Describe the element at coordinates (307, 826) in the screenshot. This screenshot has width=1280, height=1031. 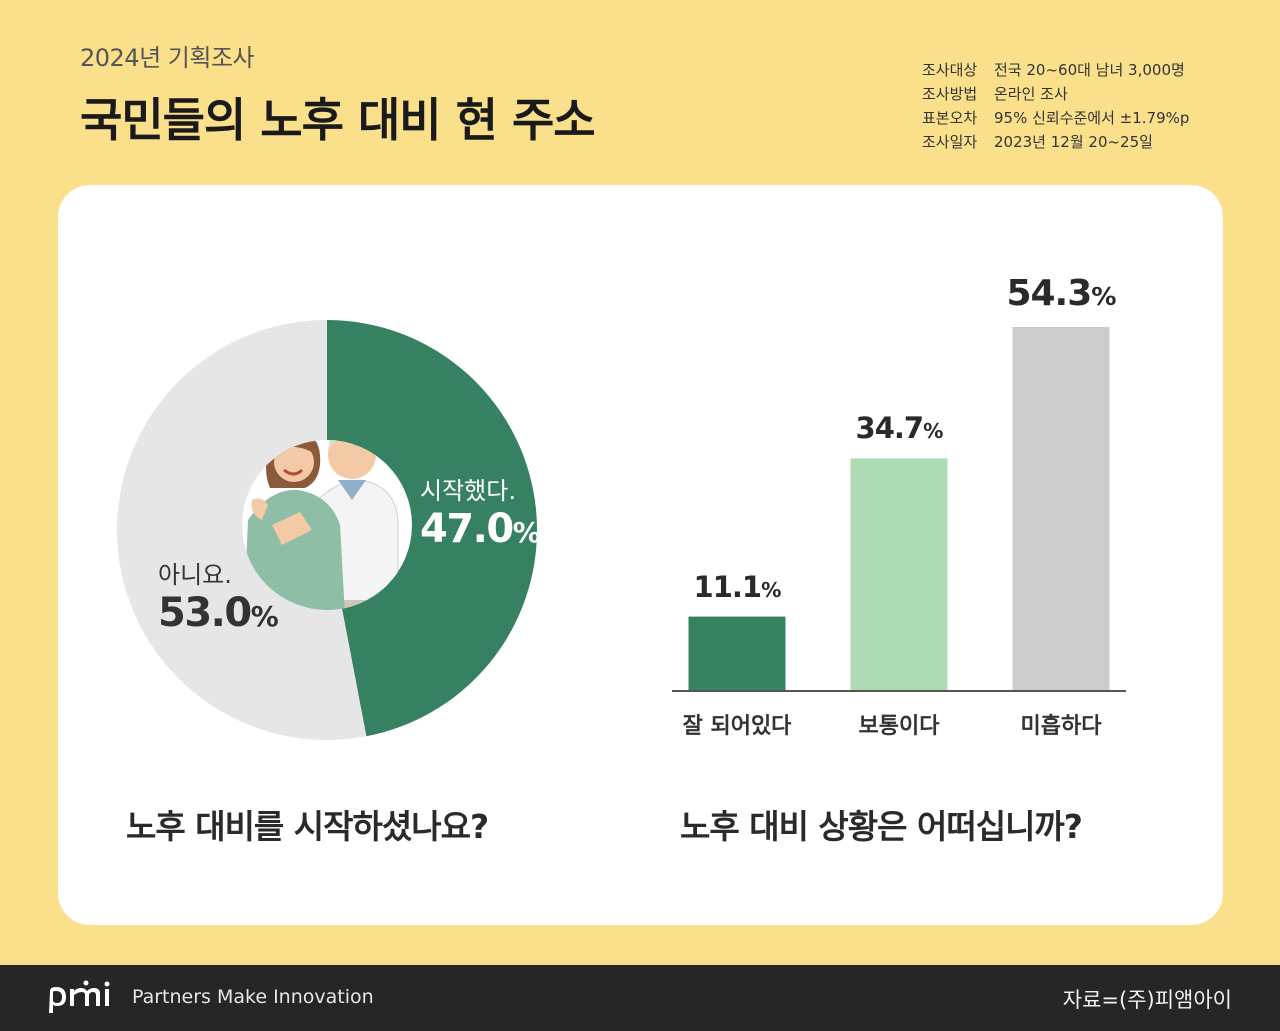
I see `pie-question: 노후 대비를 시작하셨나요?` at that location.